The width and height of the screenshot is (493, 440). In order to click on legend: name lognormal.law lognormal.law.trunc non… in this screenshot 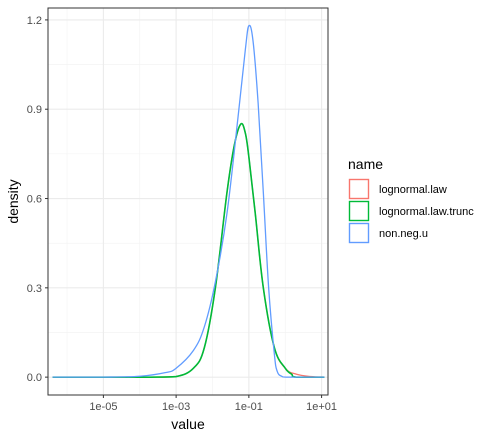, I will do `click(411, 200)`.